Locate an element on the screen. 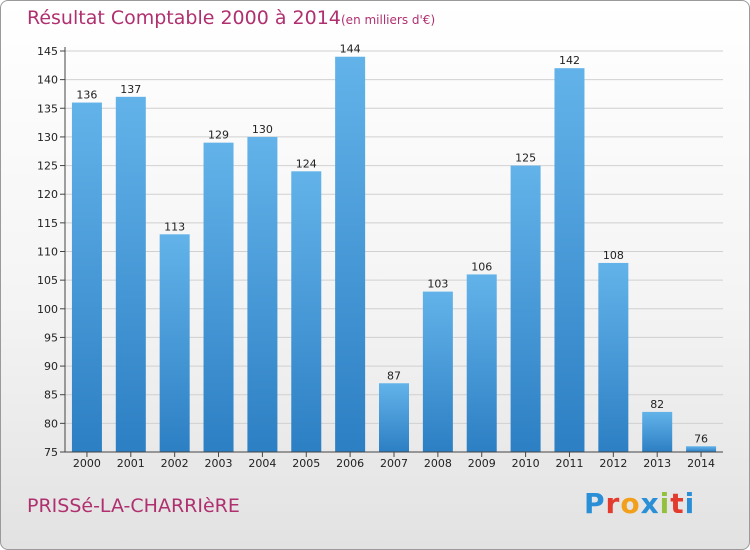 This screenshot has width=750, height=550. chart-subtitle: (en milliers d'€) is located at coordinates (388, 20).